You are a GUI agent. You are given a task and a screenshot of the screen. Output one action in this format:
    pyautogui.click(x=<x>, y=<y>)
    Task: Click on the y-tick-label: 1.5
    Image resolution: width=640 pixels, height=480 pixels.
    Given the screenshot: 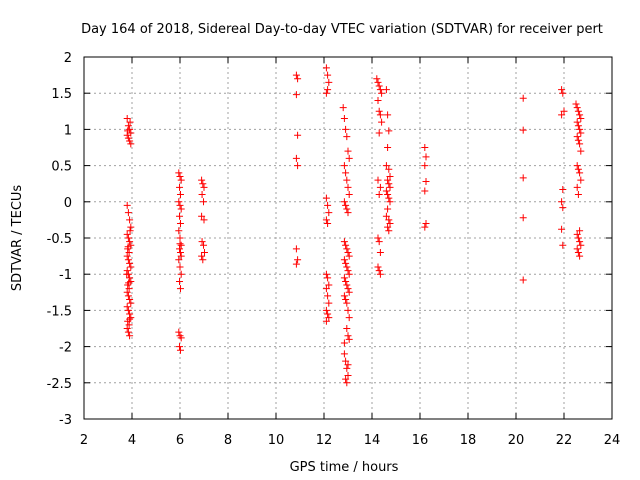 What is the action you would take?
    pyautogui.click(x=61, y=94)
    